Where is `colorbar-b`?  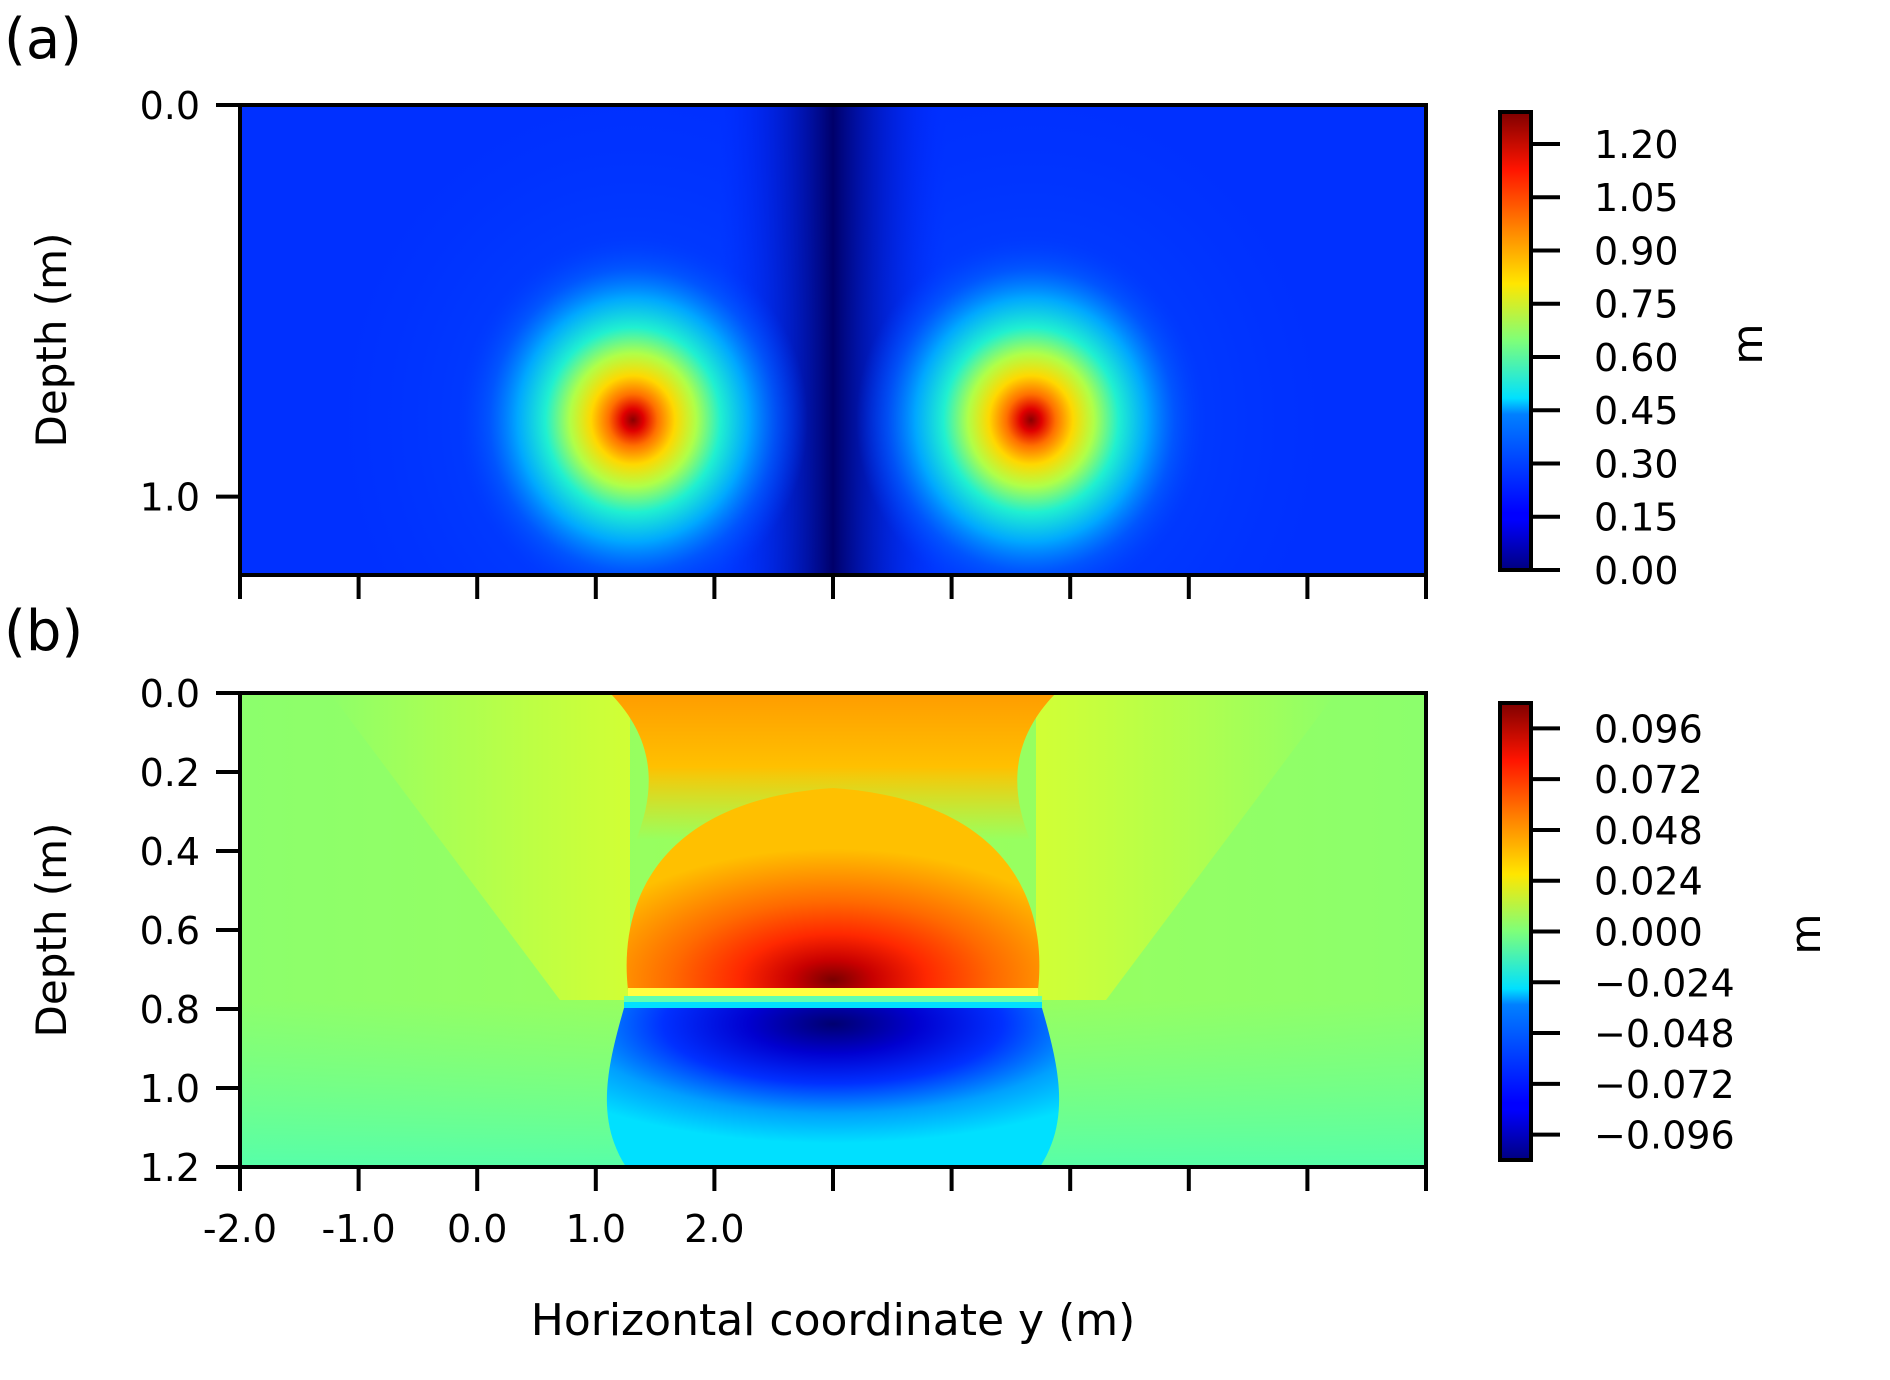
colorbar-b is located at coordinates (1515, 931).